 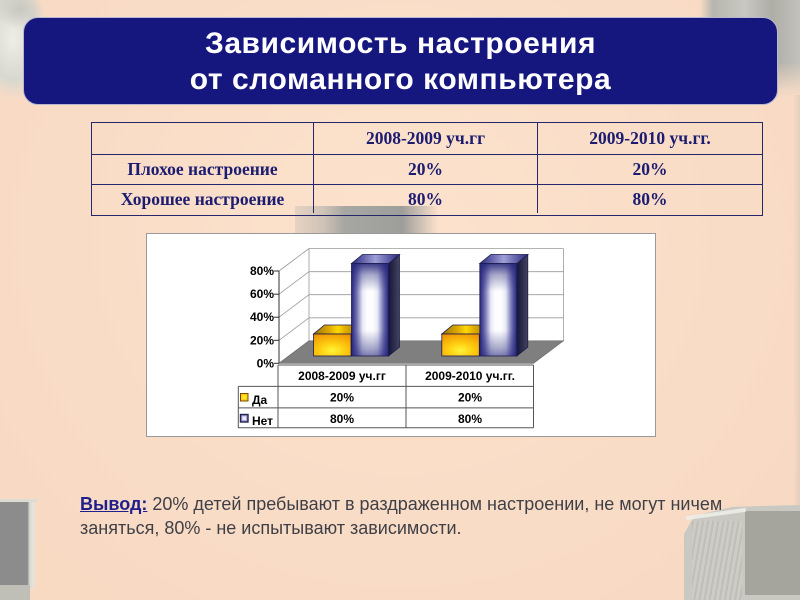 I want to click on svg-text: Нет, so click(x=262, y=421).